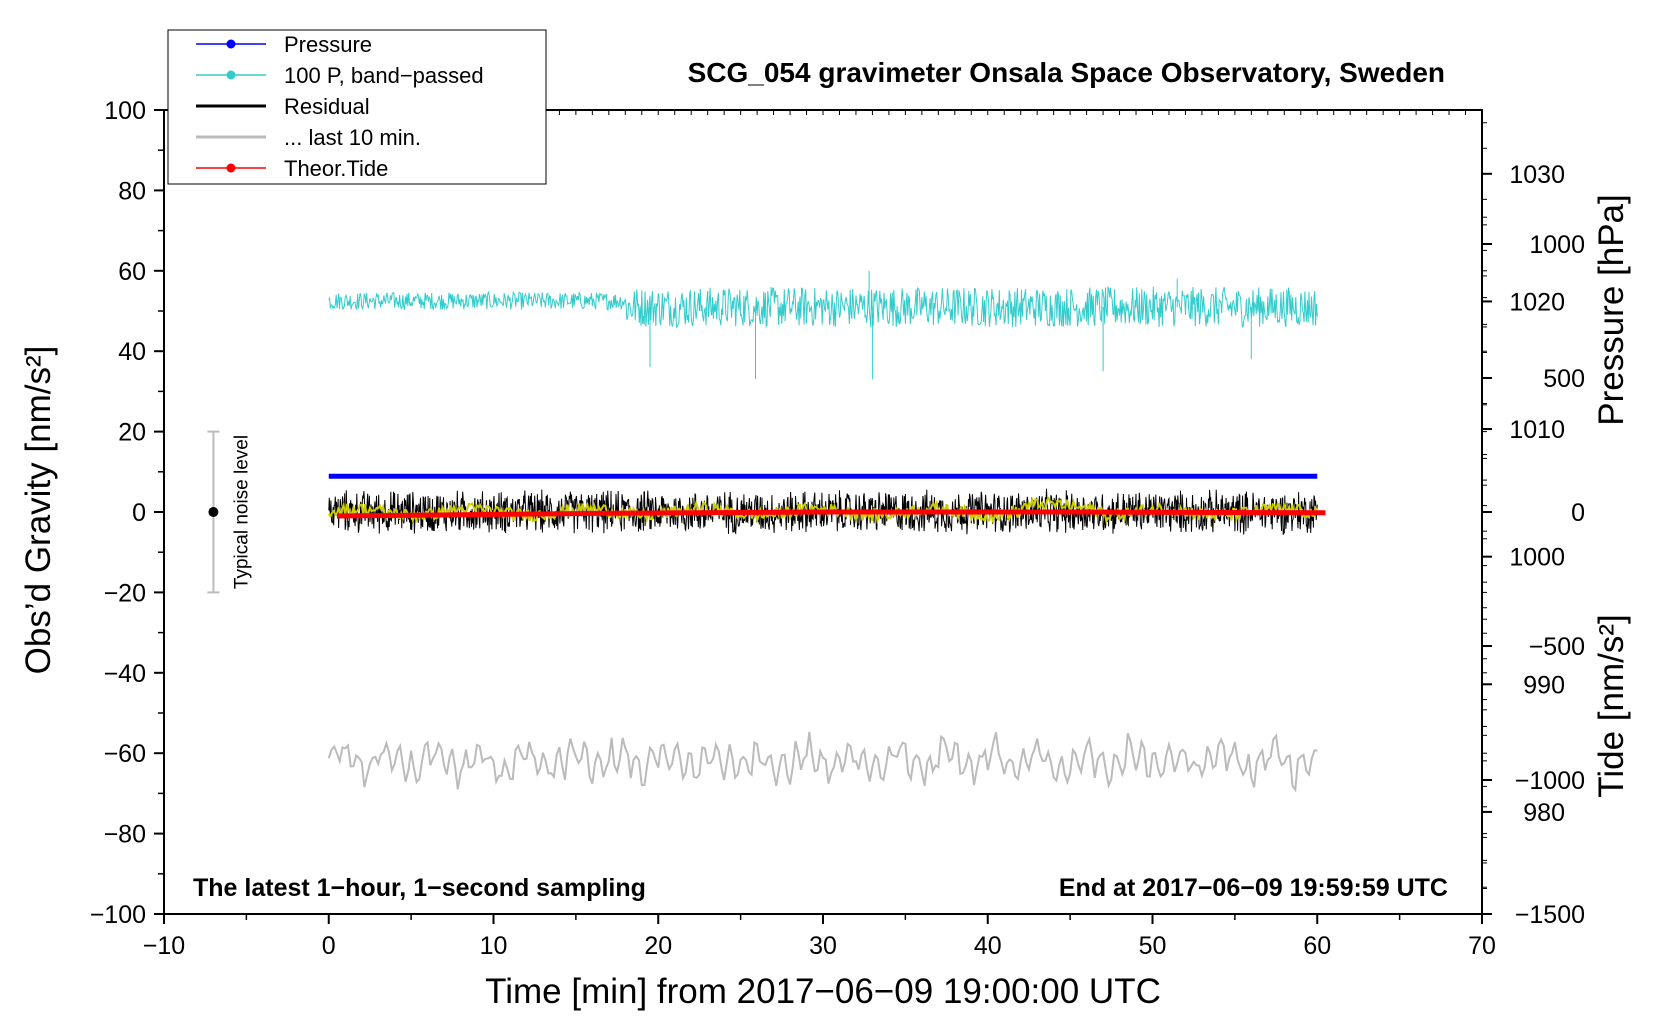  I want to click on y-tick-label: −40, so click(125, 674).